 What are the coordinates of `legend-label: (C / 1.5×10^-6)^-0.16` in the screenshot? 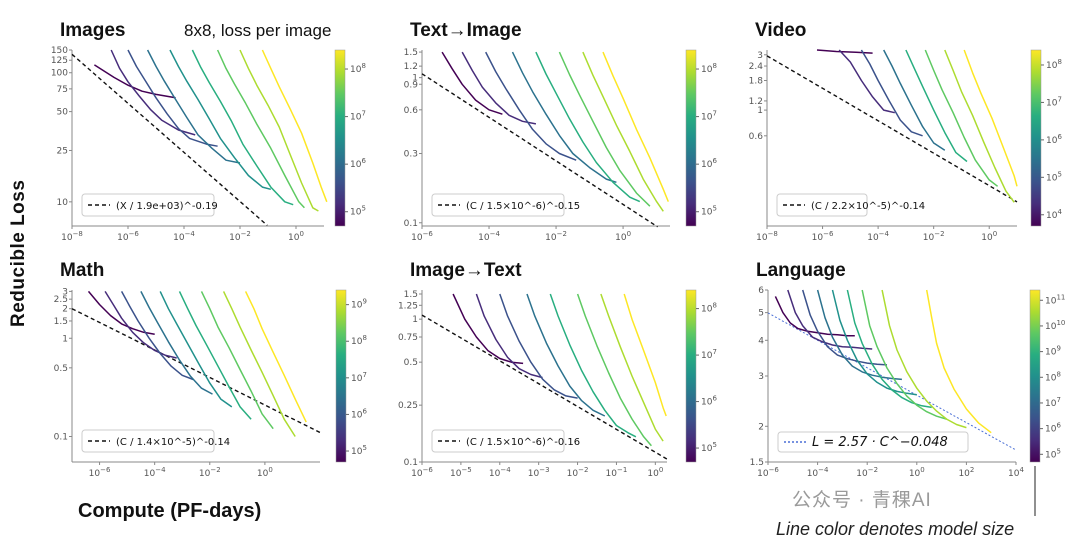 It's located at (523, 442).